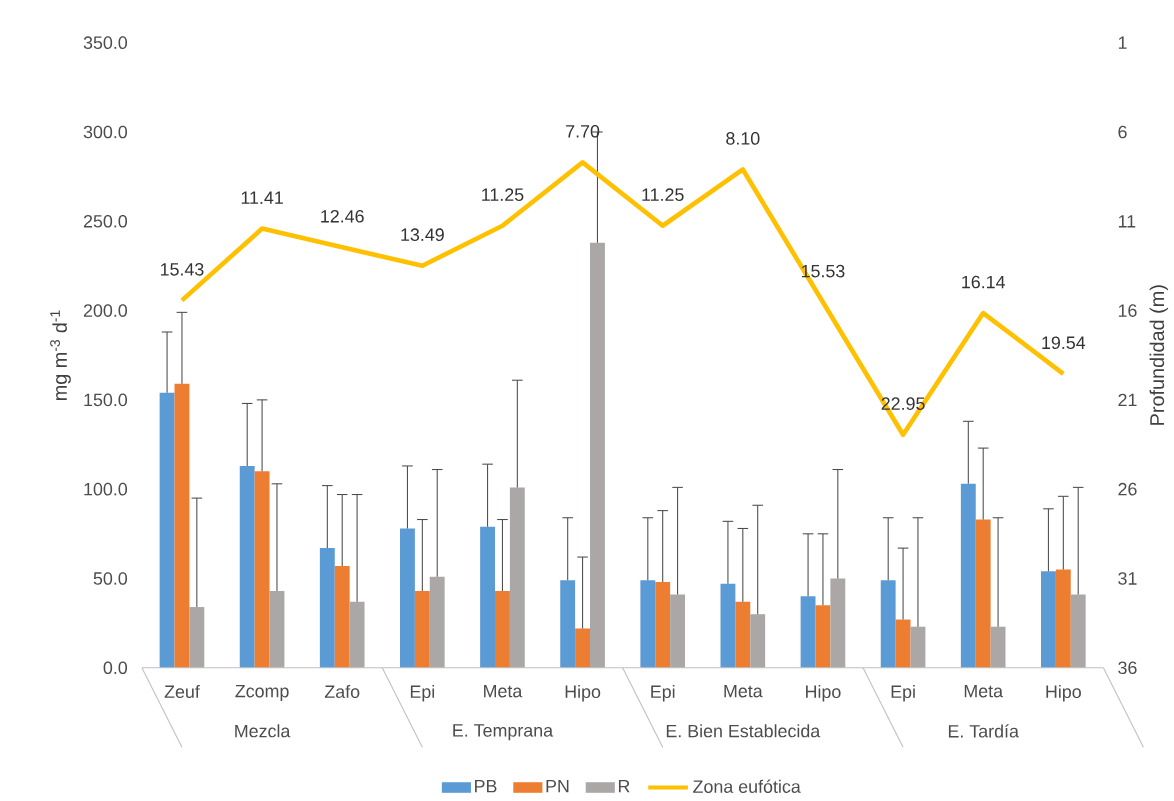  Describe the element at coordinates (110, 578) in the screenshot. I see `y-tick-label: 50.0` at that location.